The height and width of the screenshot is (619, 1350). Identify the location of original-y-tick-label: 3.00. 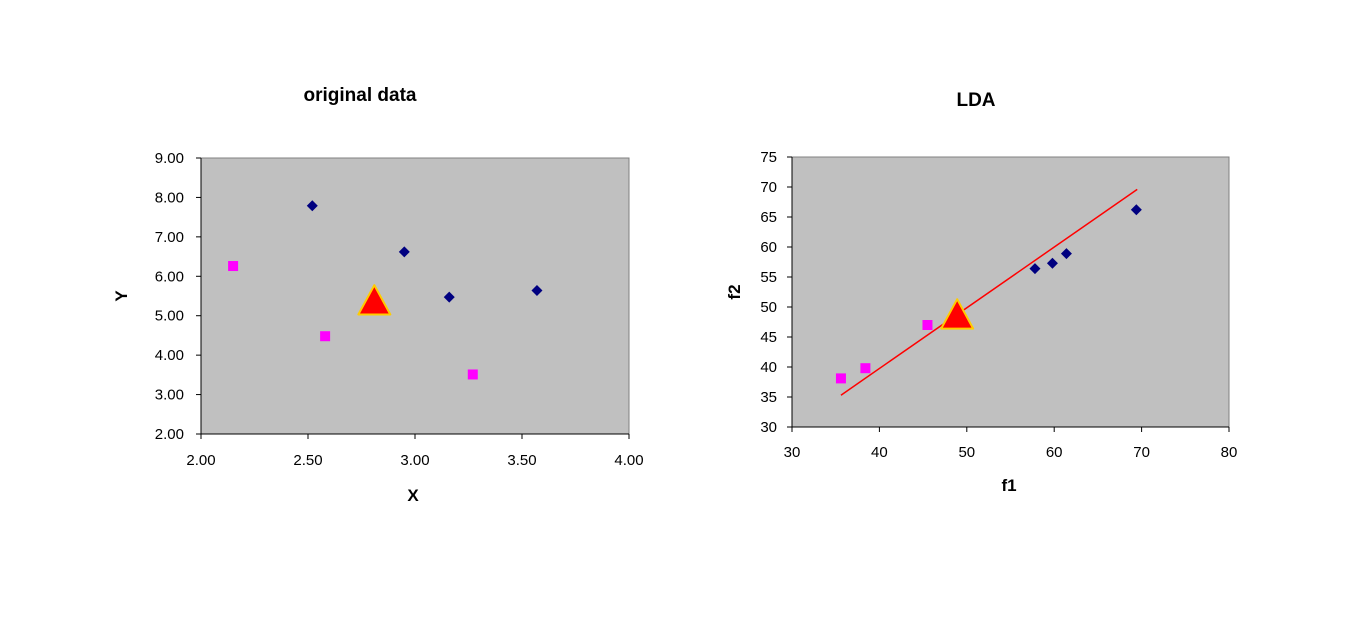
(169, 395).